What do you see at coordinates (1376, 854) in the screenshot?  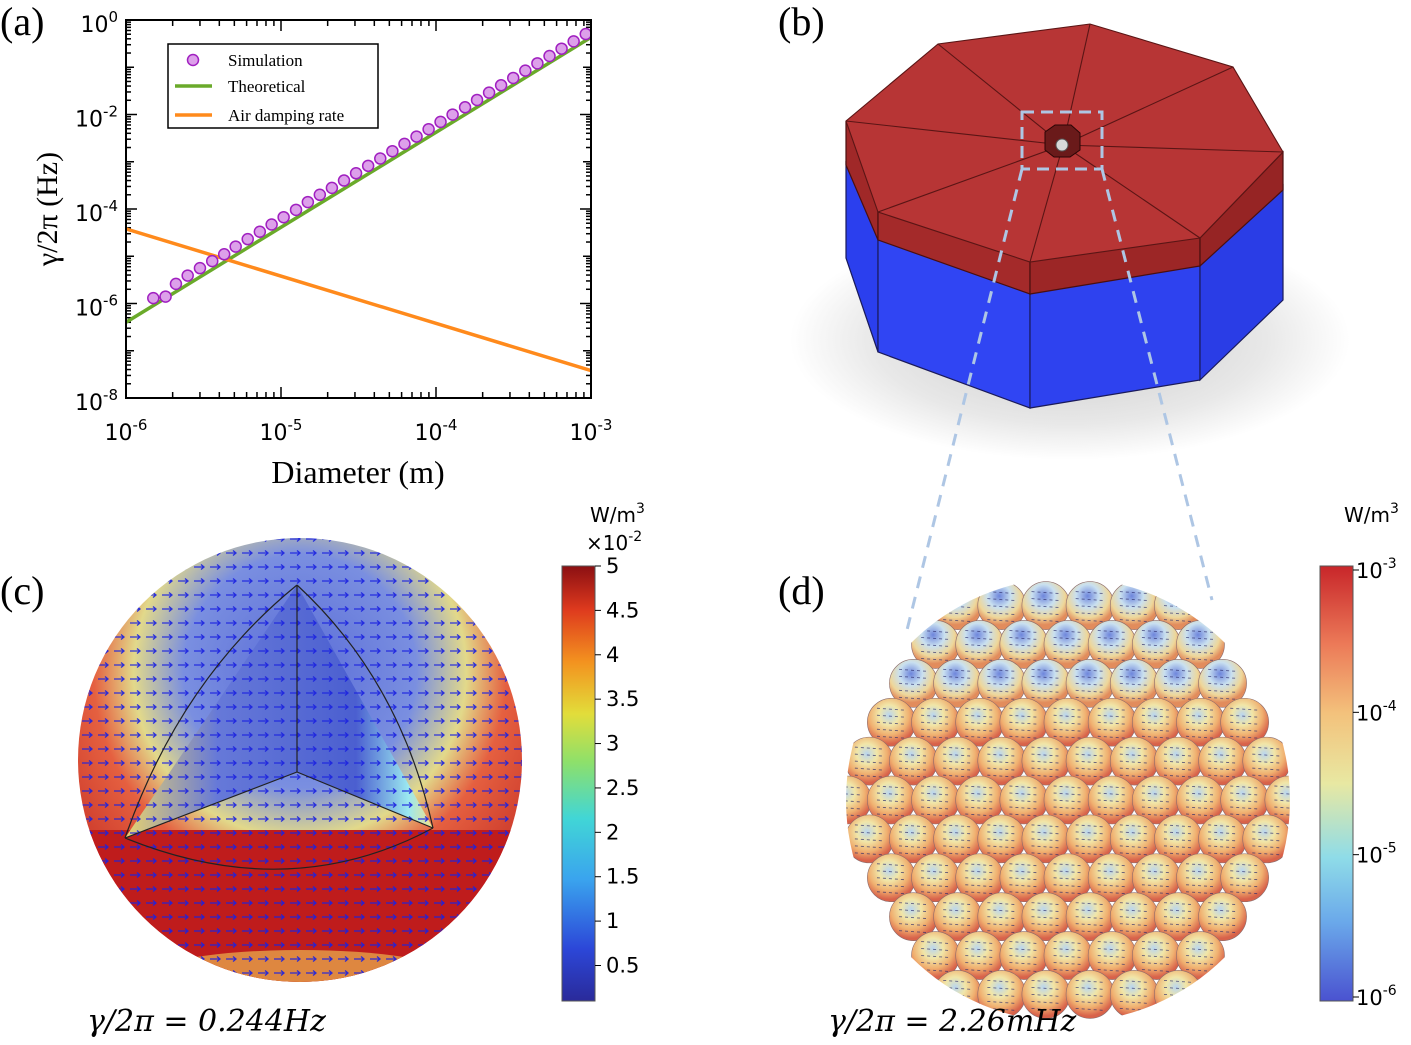 I see `colorbar-d-tick-label: 10⁻⁵` at bounding box center [1376, 854].